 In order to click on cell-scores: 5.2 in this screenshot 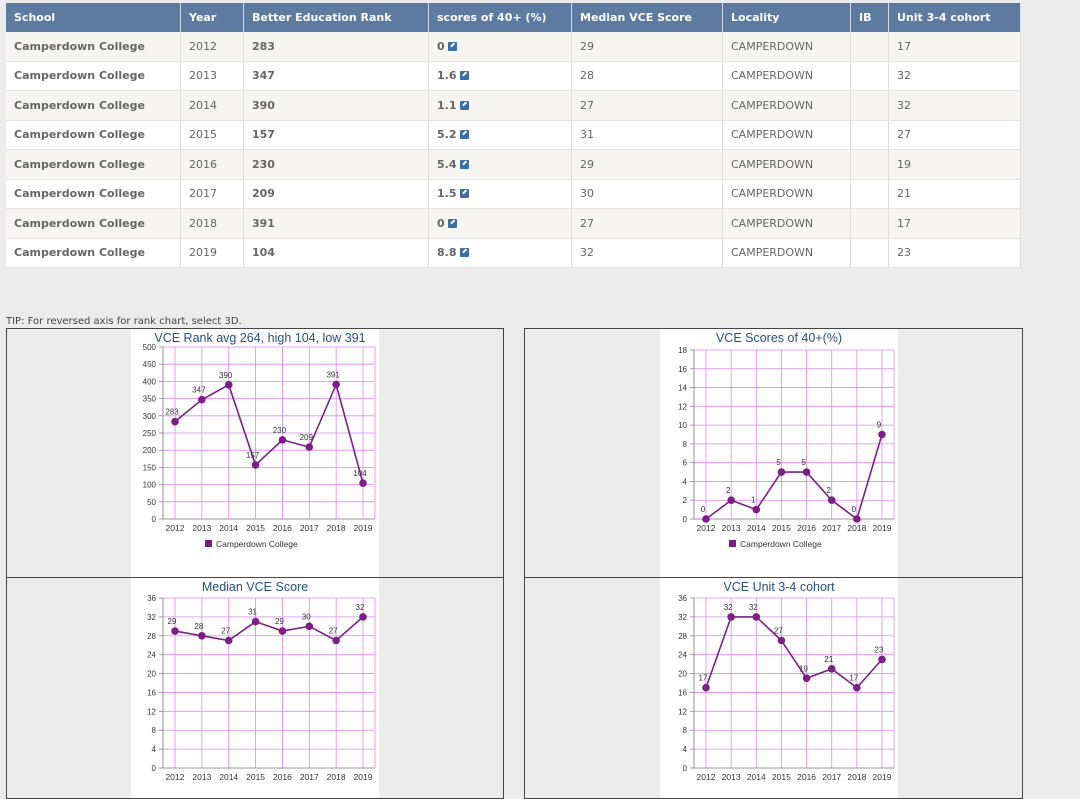, I will do `click(500, 135)`.